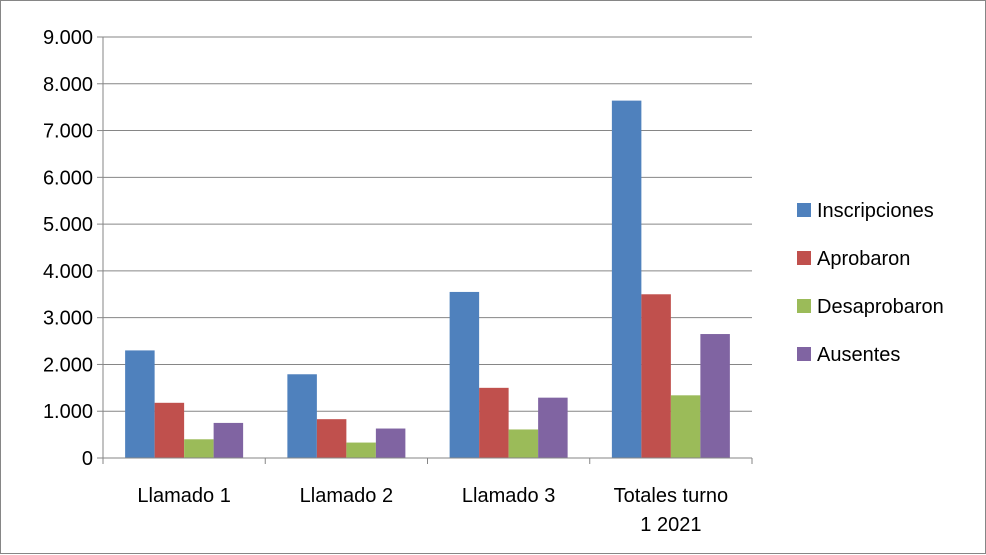 This screenshot has height=555, width=986. I want to click on legend-label-inscripciones: Inscripciones, so click(875, 211).